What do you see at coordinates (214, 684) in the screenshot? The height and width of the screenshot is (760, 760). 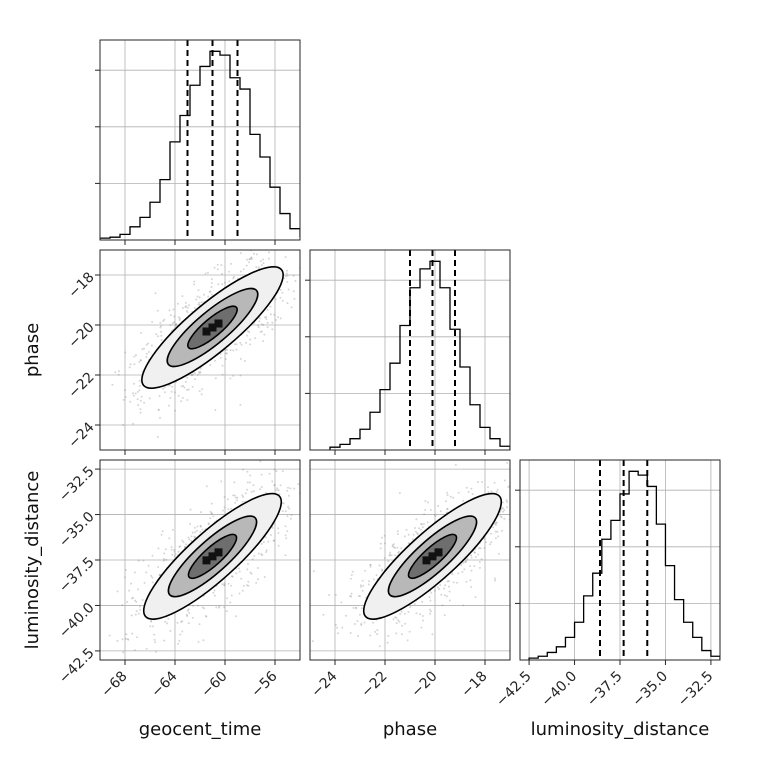 I see `tick-label-x-geocent_time: −60` at bounding box center [214, 684].